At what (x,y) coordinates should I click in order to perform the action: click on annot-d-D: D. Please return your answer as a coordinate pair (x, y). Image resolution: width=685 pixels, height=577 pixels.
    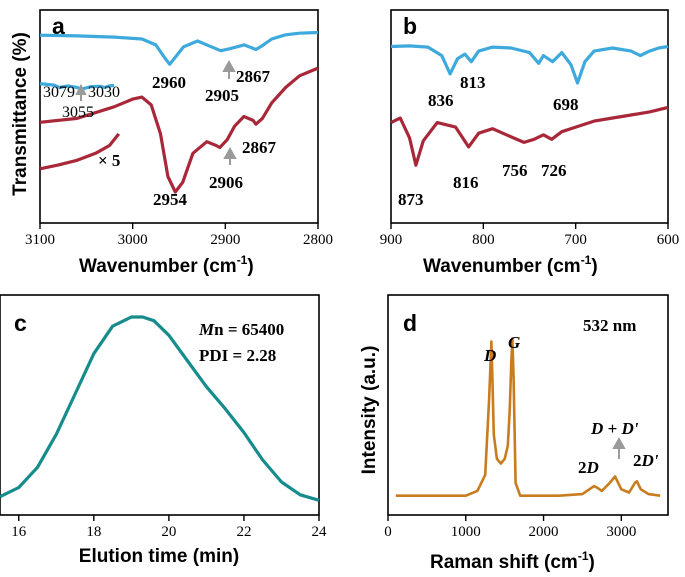
    Looking at the image, I should click on (489, 355).